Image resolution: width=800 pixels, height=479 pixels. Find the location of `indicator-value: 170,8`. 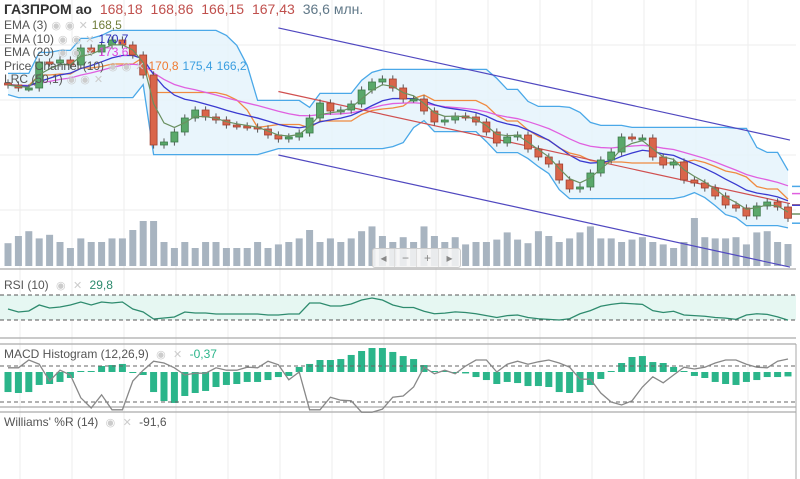

indicator-value: 170,8 is located at coordinates (163, 65).